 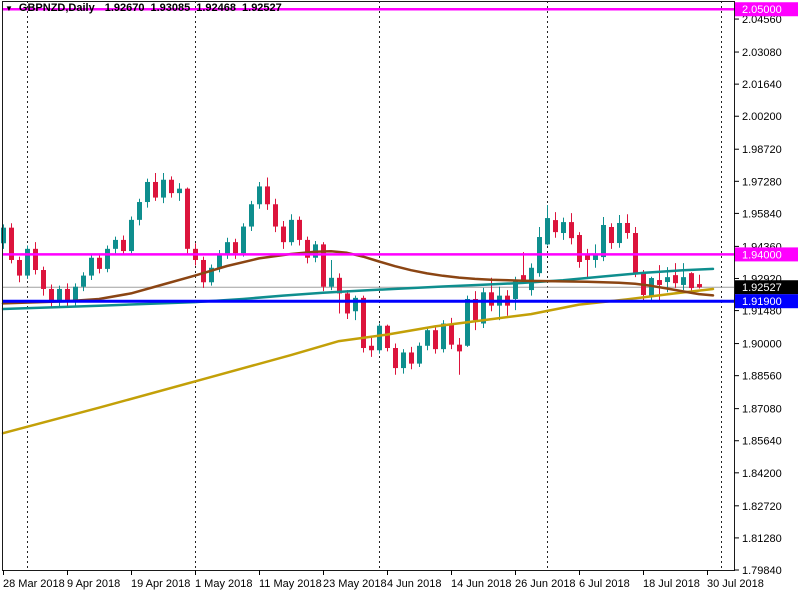 I want to click on ohlc-high: 1.93085, so click(x=170, y=8).